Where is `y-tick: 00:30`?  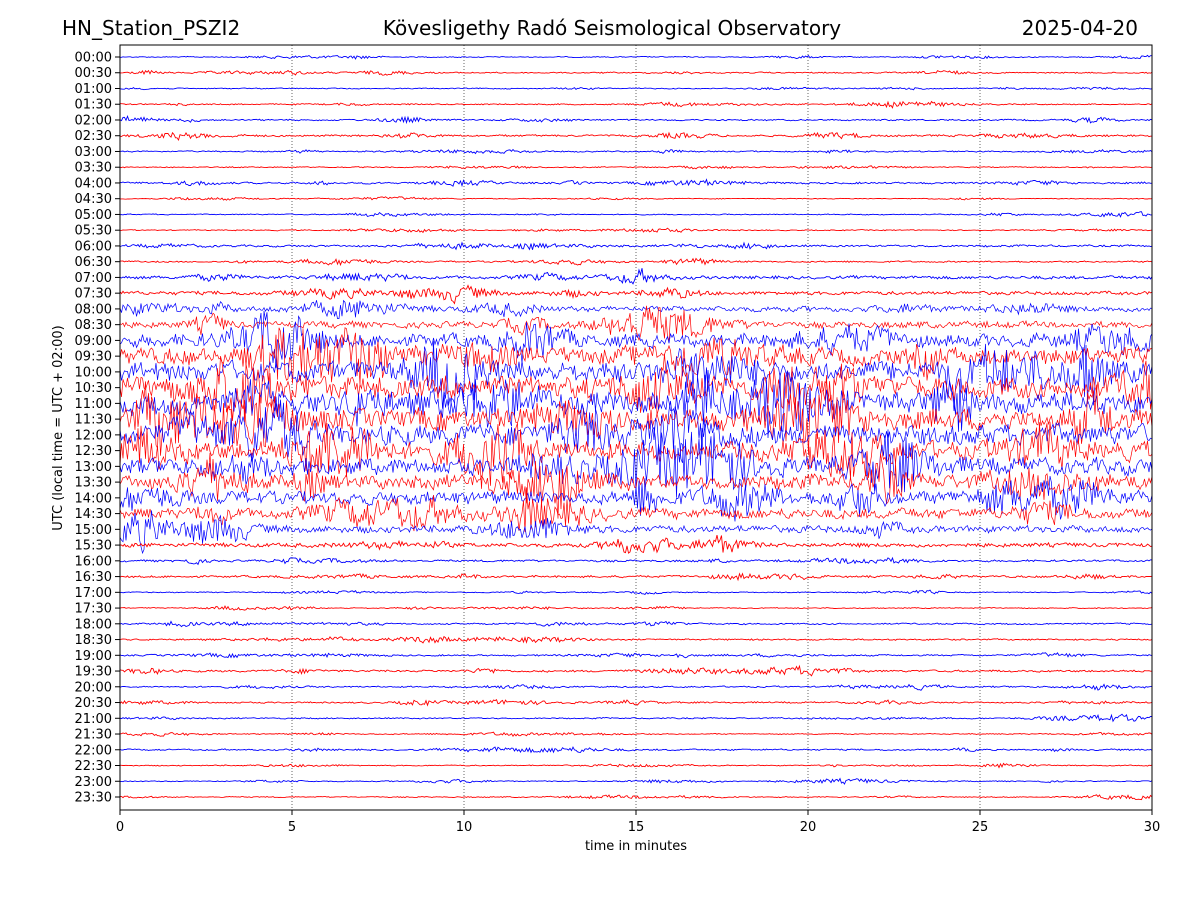
y-tick: 00:30 is located at coordinates (97, 73).